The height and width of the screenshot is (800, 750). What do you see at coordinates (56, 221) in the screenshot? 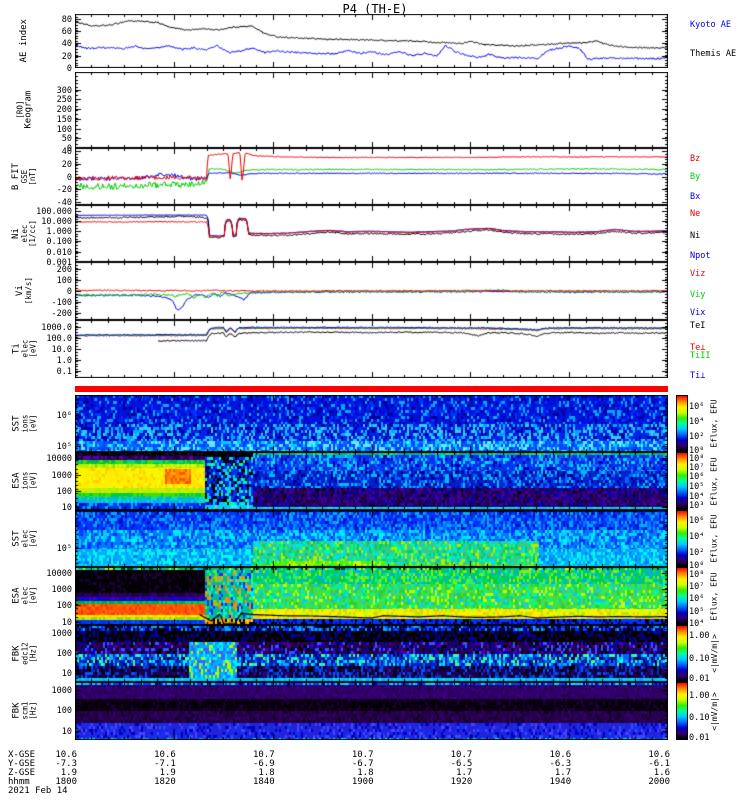
I see `ytick-label: 10.000` at bounding box center [56, 221].